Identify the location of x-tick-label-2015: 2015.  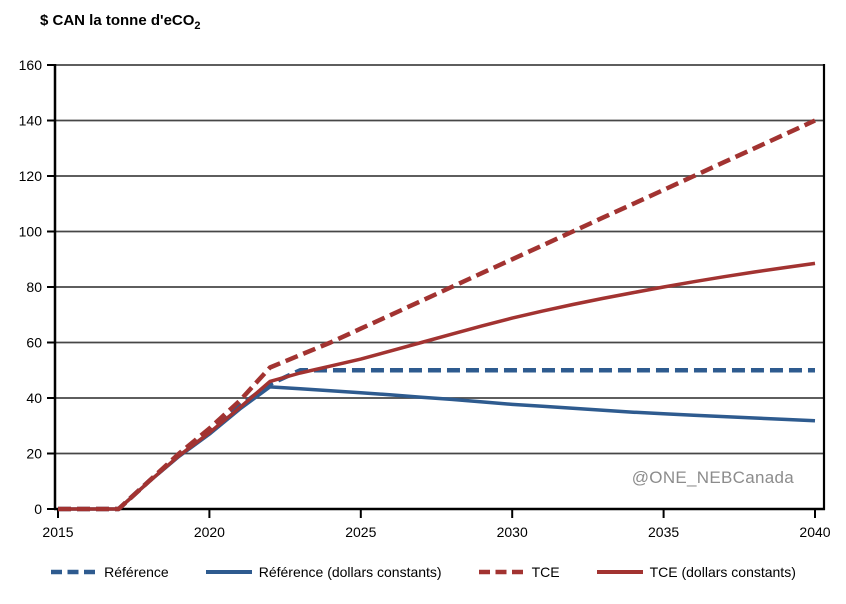
(57, 532).